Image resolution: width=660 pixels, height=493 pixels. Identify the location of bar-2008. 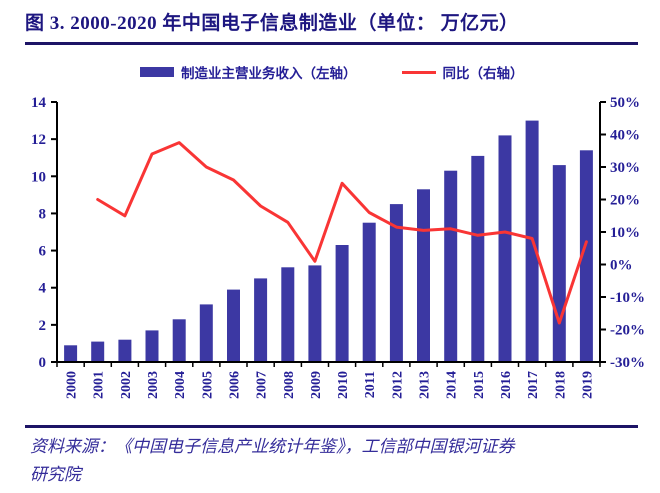
(288, 314).